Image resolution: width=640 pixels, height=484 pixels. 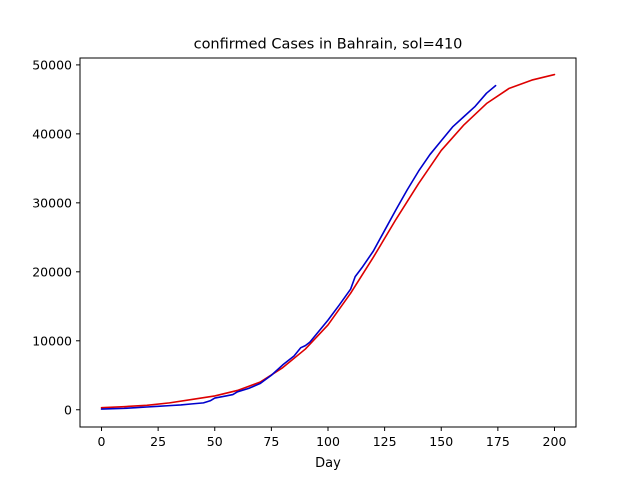 I want to click on y-tick-label: 20000, so click(x=52, y=271).